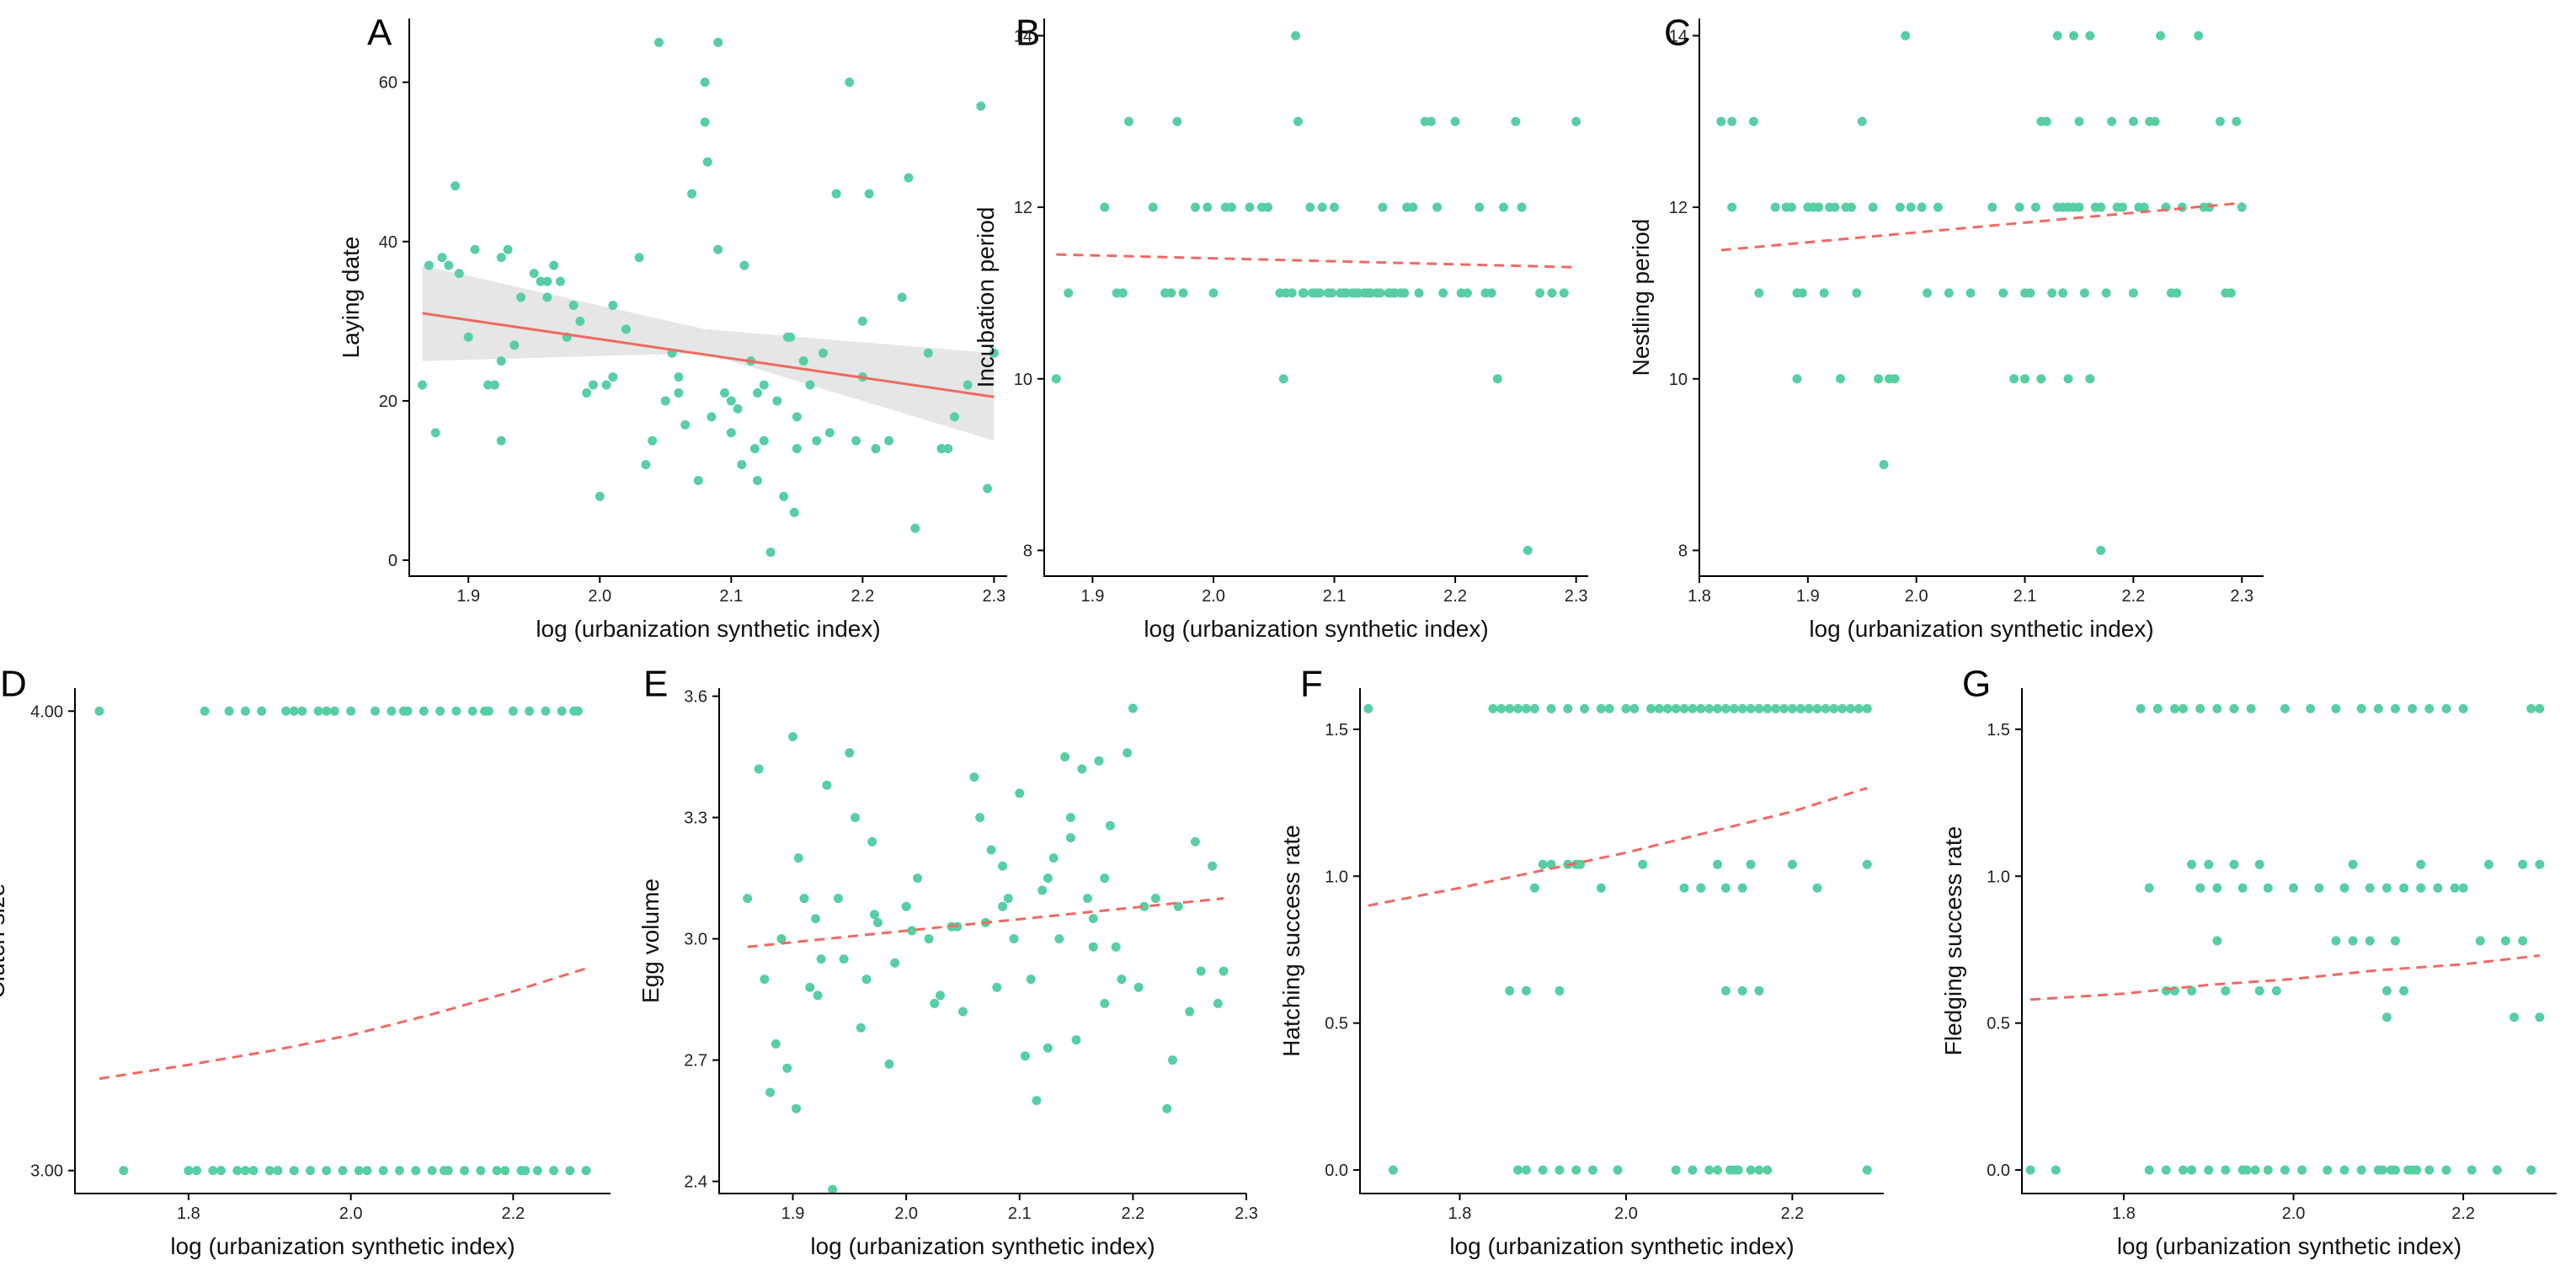 The height and width of the screenshot is (1271, 2576). What do you see at coordinates (1023, 36) in the screenshot?
I see `y-tick-label: 14` at bounding box center [1023, 36].